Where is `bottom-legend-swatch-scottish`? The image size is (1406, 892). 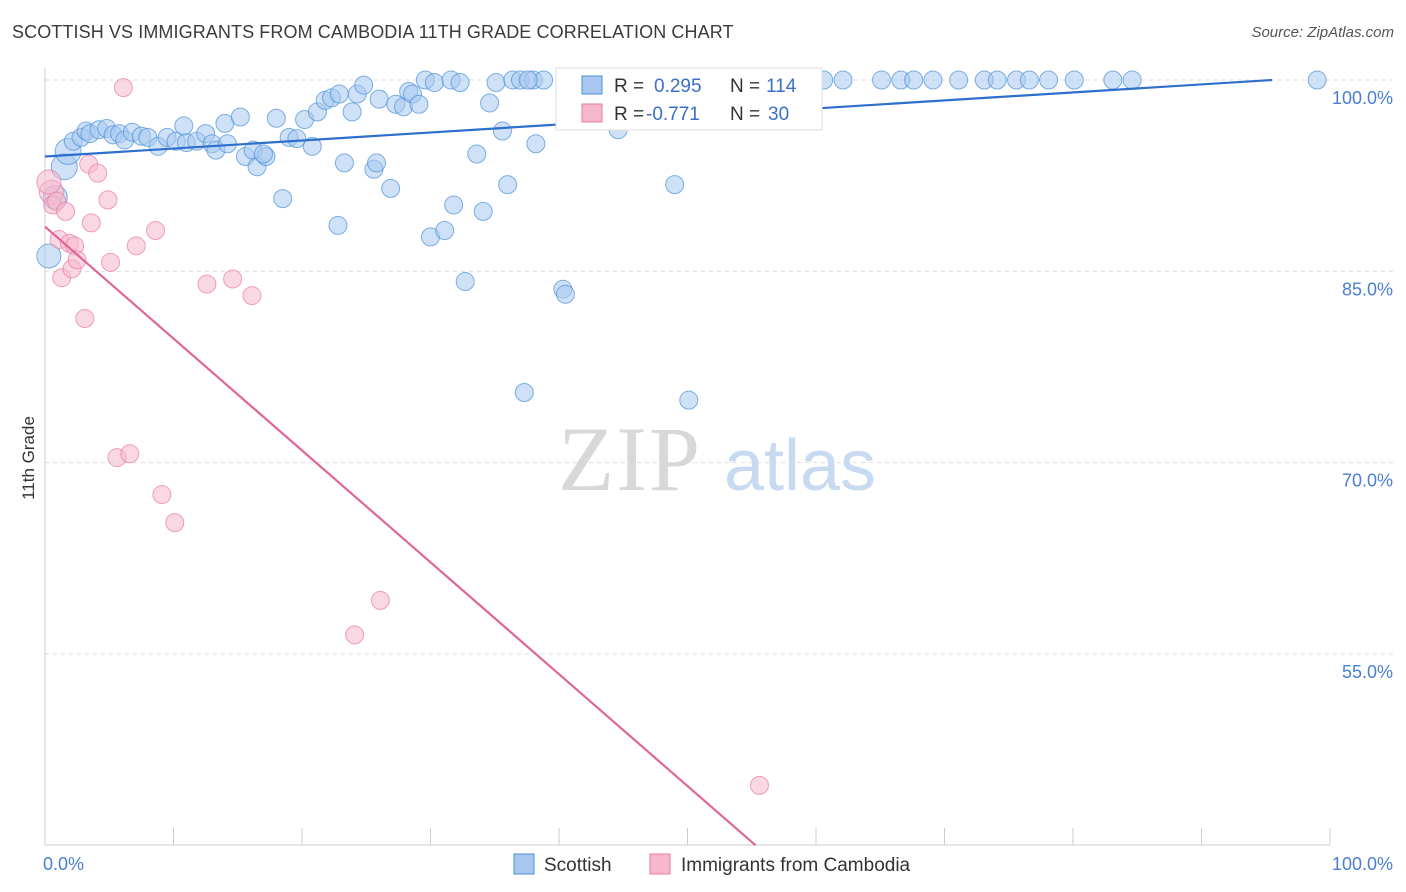
bottom-legend-swatch-scottish is located at coordinates (524, 864).